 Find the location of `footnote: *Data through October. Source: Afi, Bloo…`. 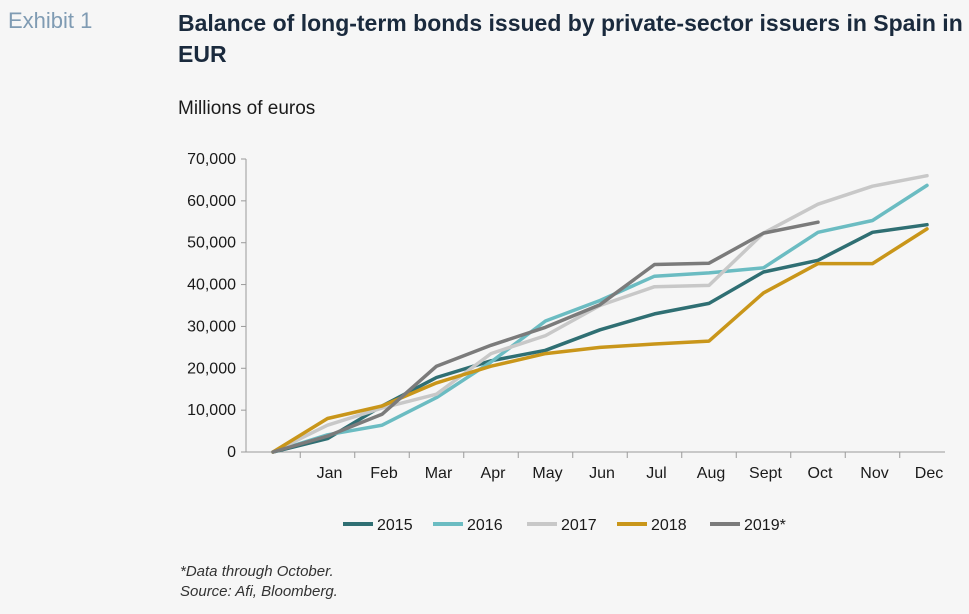

footnote: *Data through October. Source: Afi, Bloo… is located at coordinates (259, 582).